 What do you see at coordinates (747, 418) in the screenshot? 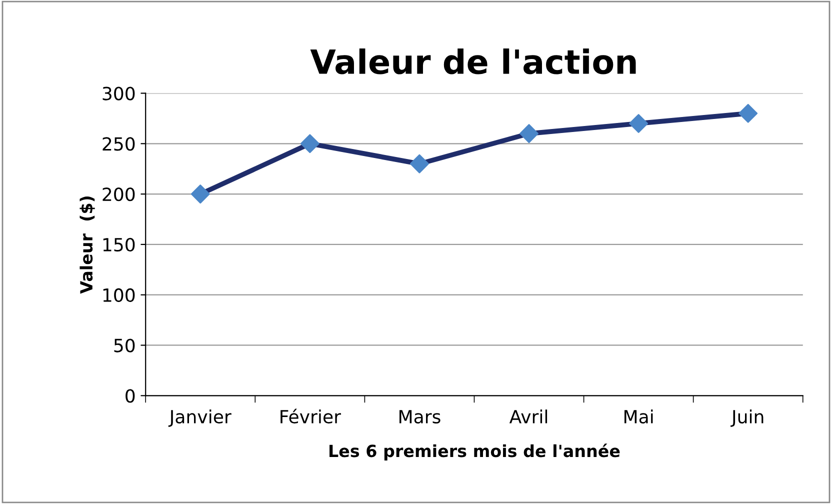
I see `x-tick-label: Juin` at bounding box center [747, 418].